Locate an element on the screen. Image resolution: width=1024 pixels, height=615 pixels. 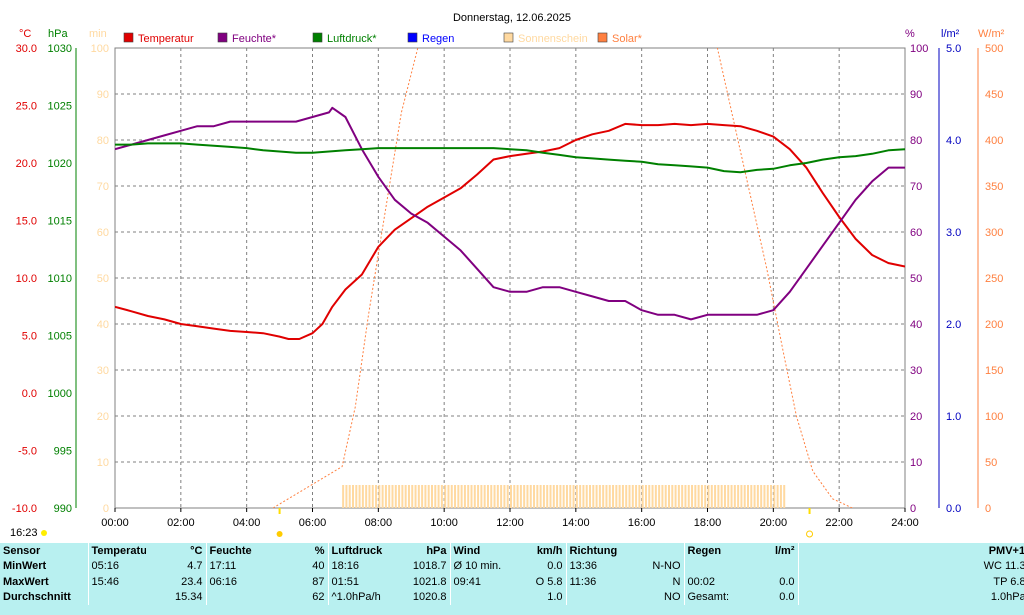
wind-value: O 5.8 is located at coordinates (549, 581).